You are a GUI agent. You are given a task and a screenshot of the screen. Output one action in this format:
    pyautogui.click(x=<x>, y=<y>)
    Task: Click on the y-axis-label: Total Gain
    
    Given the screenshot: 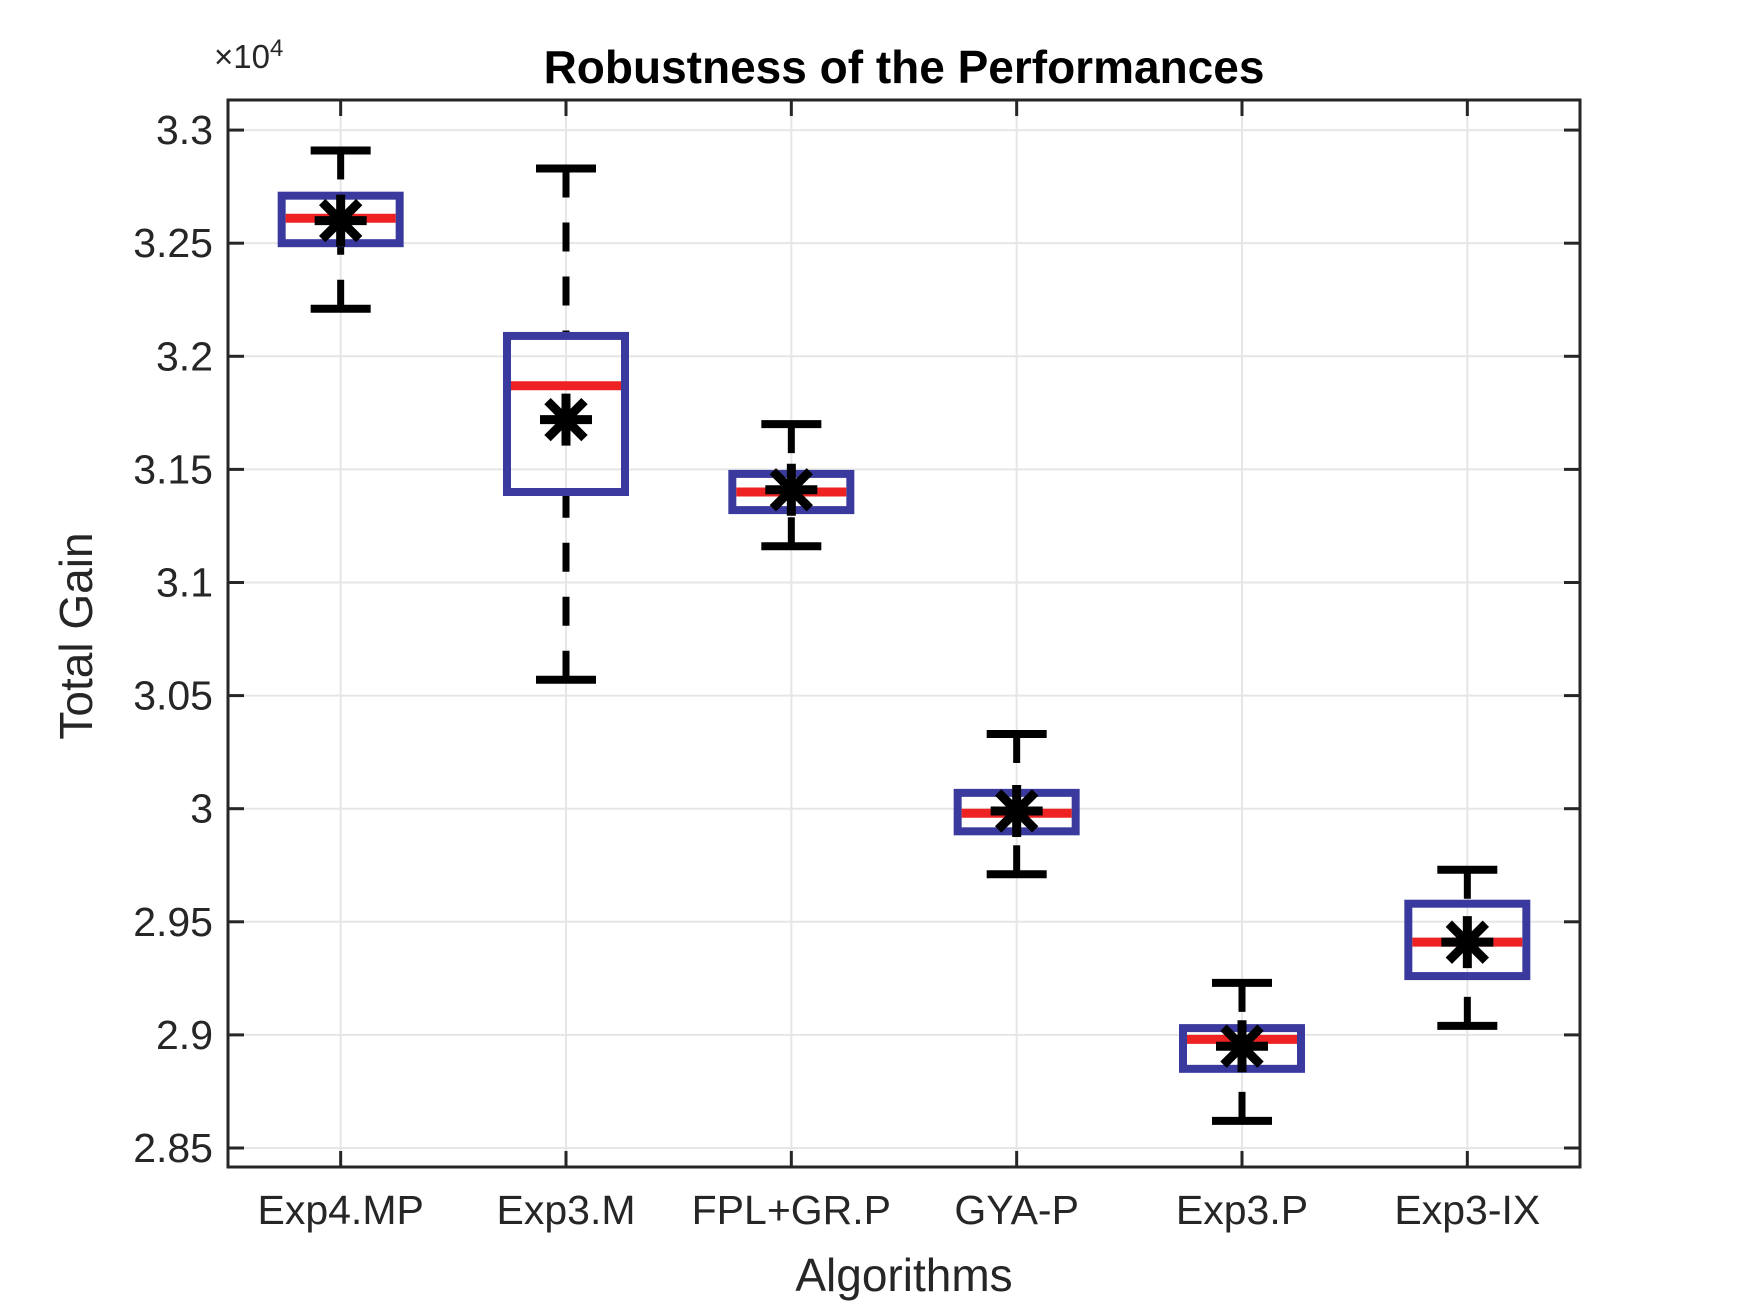 What is the action you would take?
    pyautogui.click(x=76, y=636)
    